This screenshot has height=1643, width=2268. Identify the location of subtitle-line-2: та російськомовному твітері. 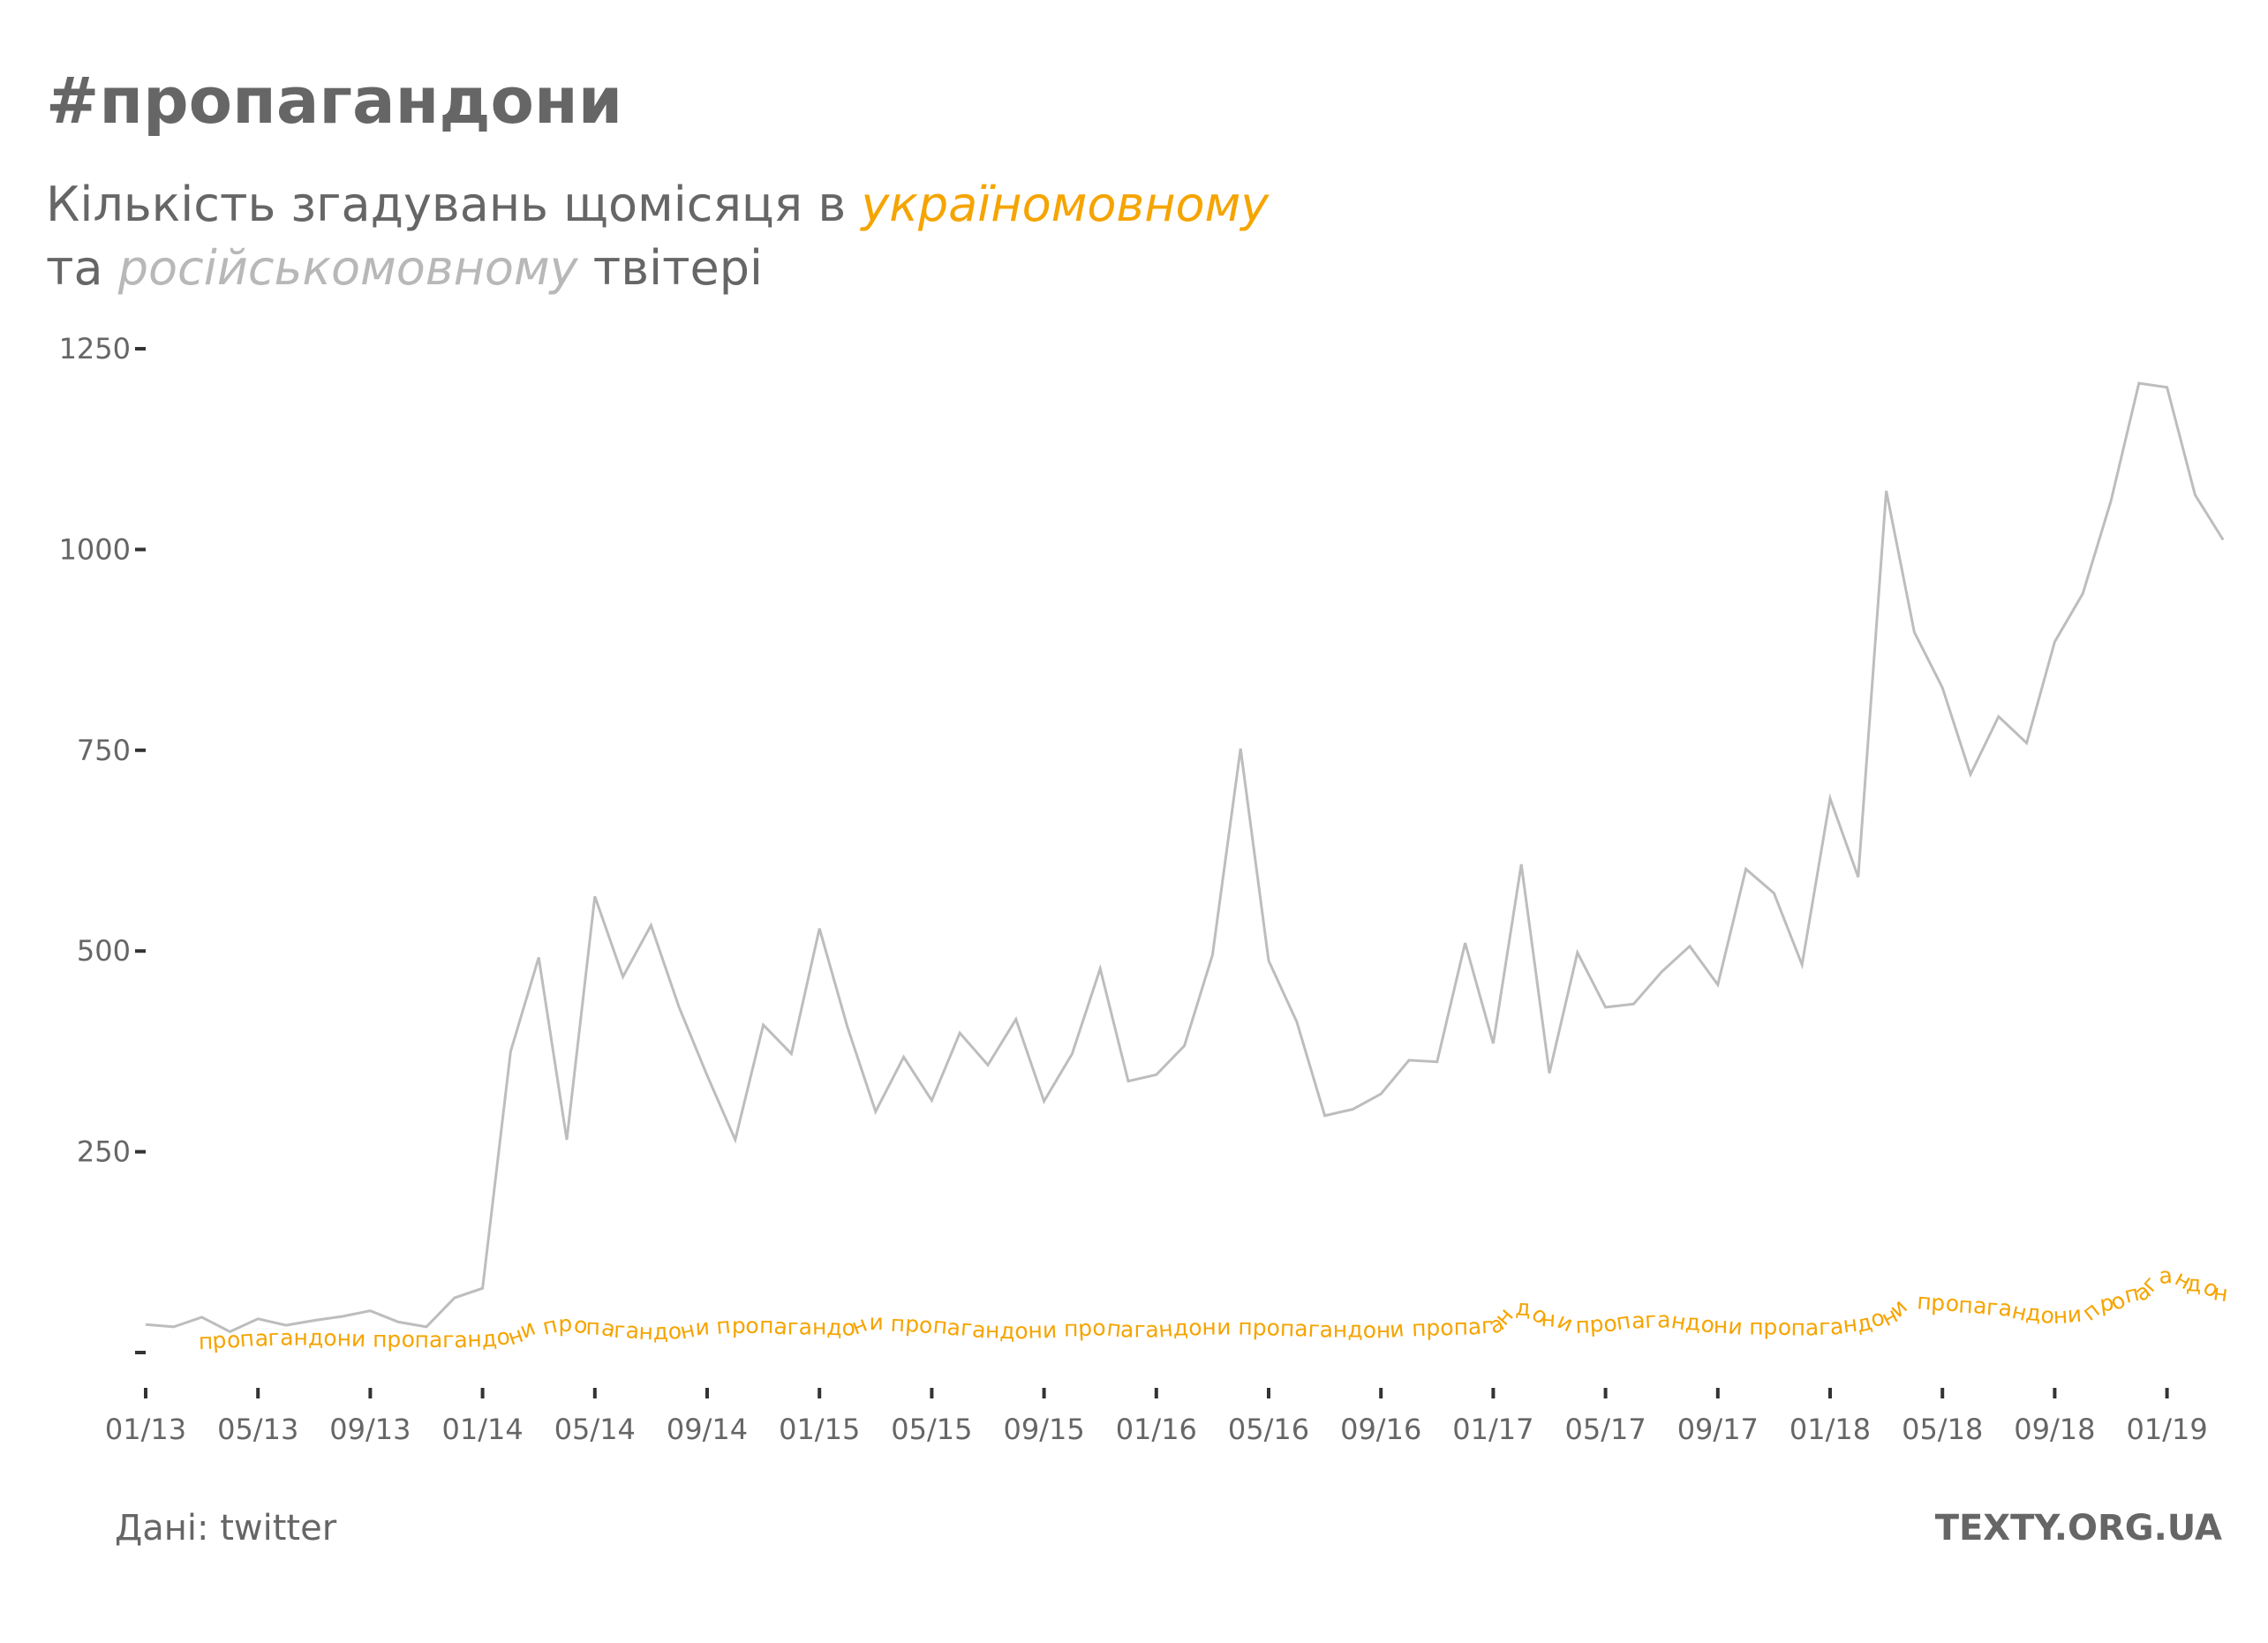
(657, 268).